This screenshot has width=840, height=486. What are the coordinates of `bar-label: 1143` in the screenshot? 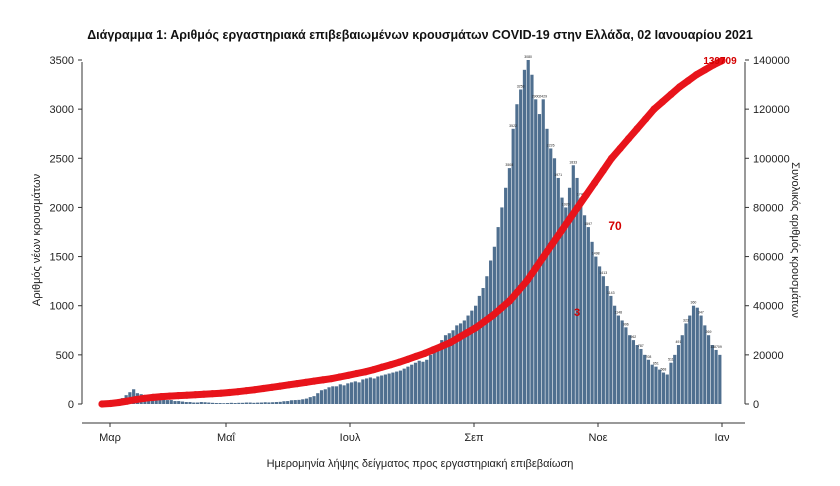 It's located at (611, 293).